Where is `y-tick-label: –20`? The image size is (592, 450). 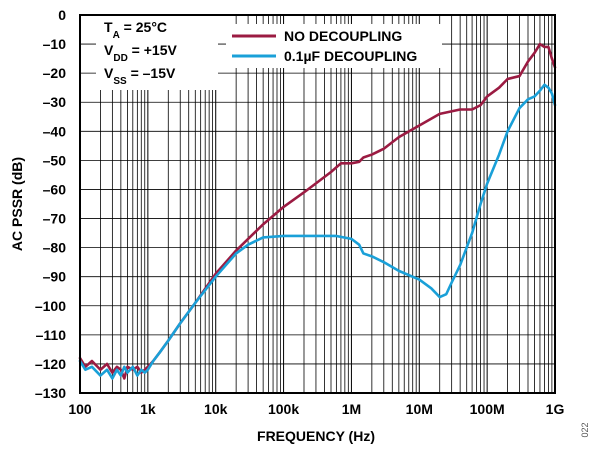 y-tick-label: –20 is located at coordinates (55, 73).